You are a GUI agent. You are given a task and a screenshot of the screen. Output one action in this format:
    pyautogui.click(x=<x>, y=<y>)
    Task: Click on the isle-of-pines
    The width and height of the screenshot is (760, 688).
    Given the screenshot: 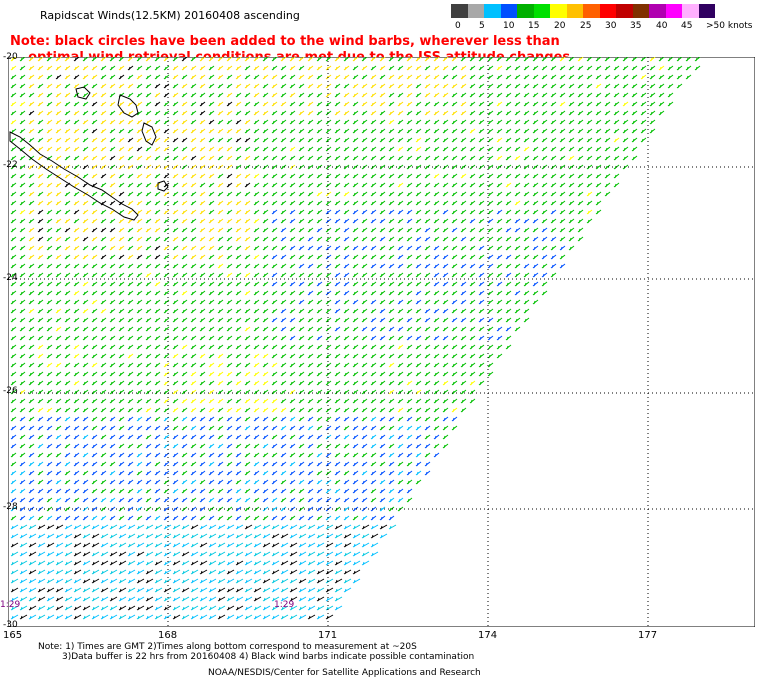 What is the action you would take?
    pyautogui.click(x=163, y=186)
    